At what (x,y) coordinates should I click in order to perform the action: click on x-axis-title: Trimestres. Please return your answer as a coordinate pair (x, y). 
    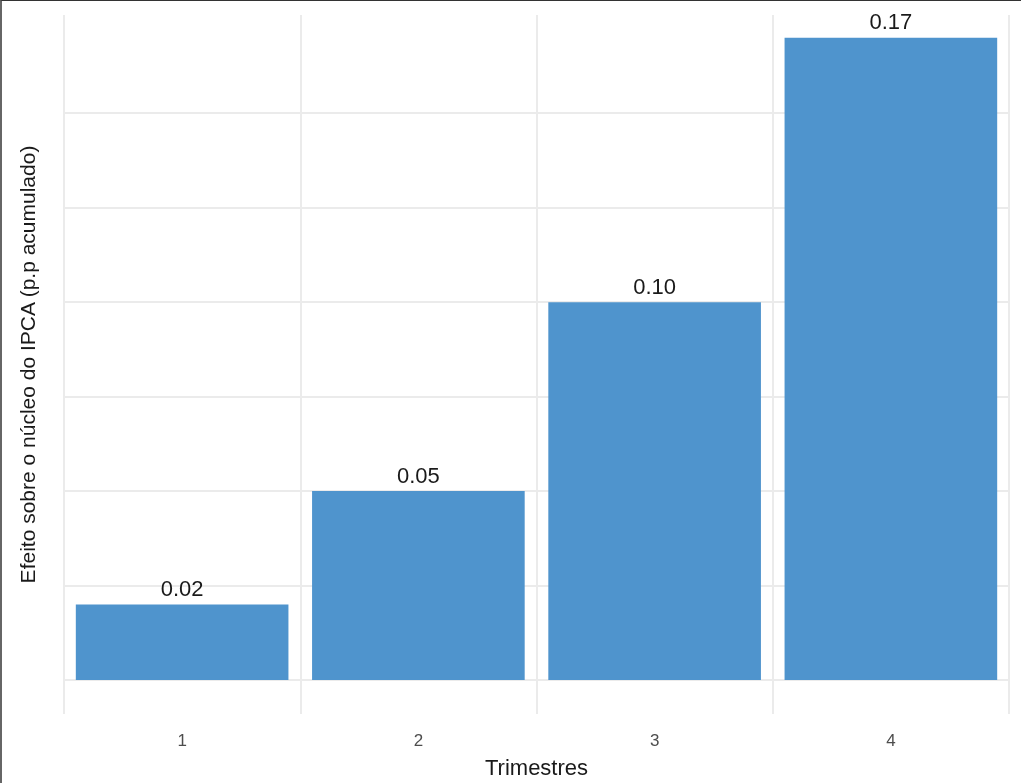
    Looking at the image, I should click on (536, 767).